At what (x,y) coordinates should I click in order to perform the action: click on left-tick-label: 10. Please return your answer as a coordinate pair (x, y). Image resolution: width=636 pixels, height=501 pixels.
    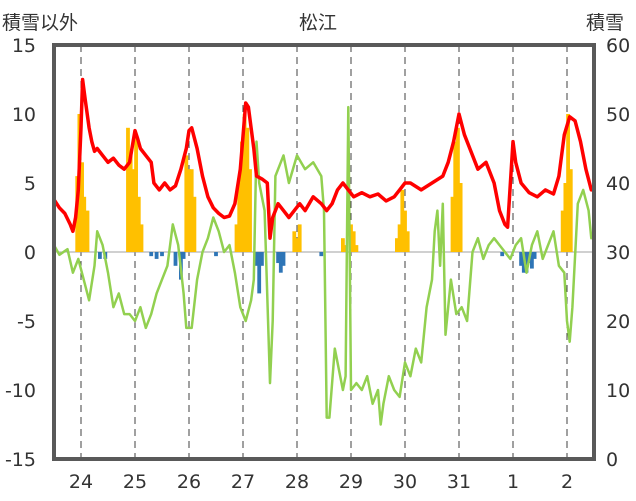
    Looking at the image, I should click on (24, 115).